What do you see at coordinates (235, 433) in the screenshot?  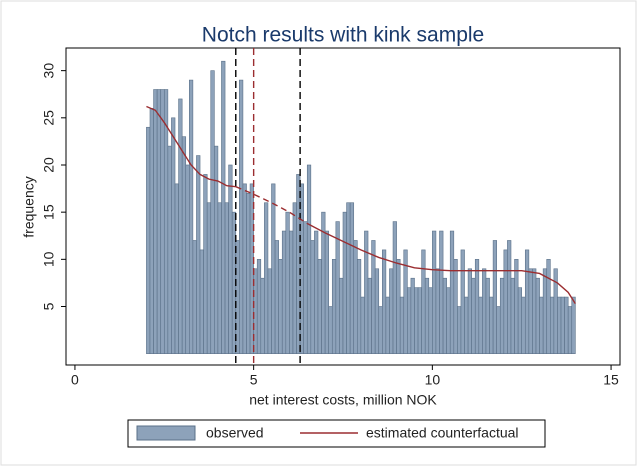 I see `legend-label: observed` at bounding box center [235, 433].